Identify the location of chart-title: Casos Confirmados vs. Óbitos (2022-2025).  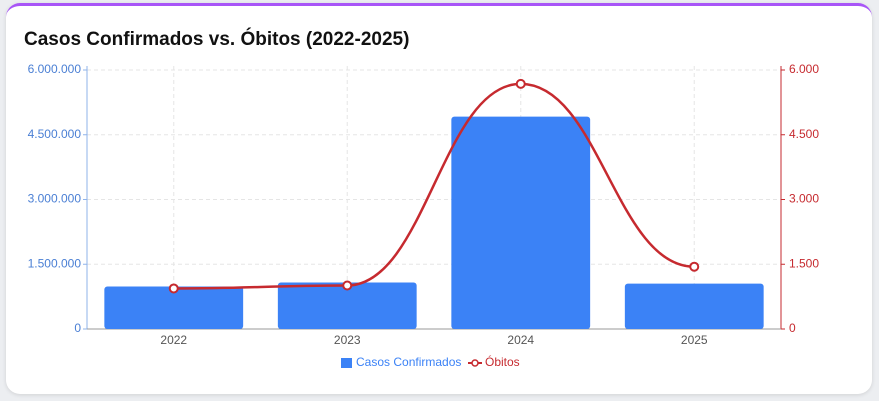
(216, 39).